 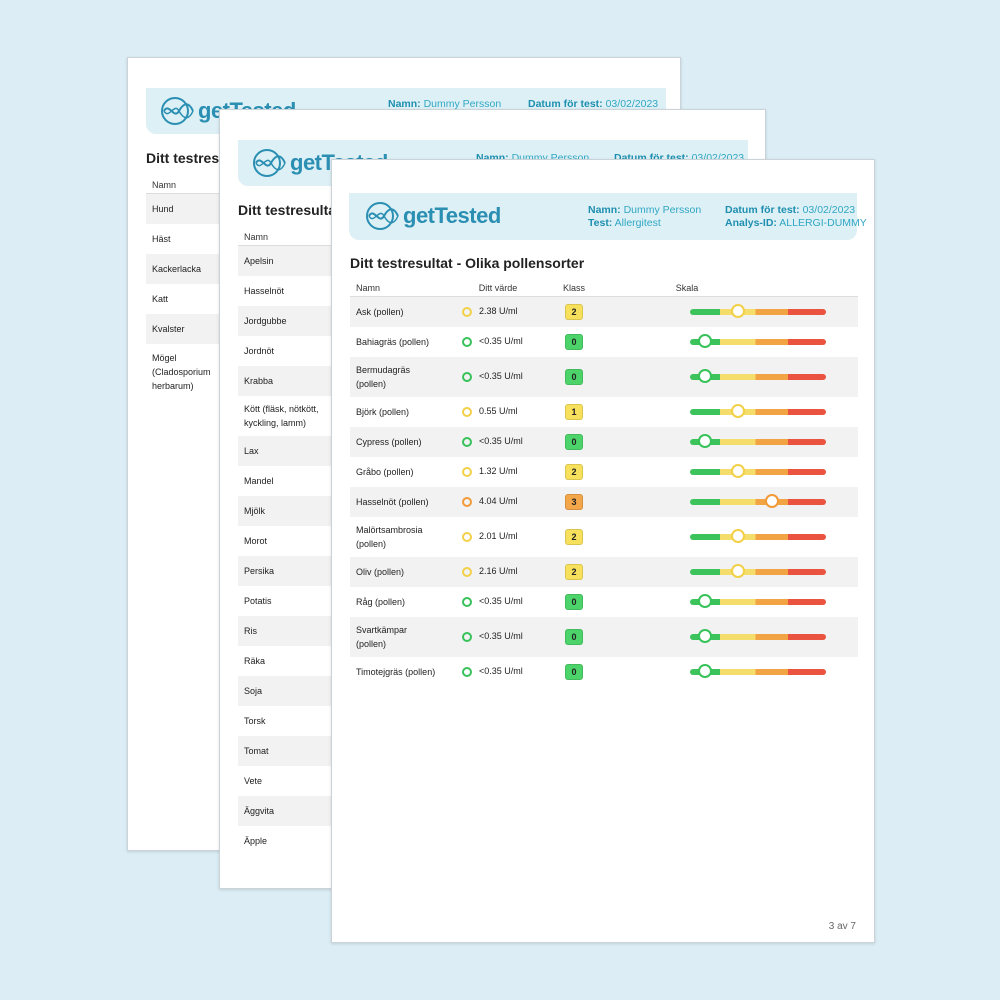 What do you see at coordinates (645, 210) in the screenshot?
I see `patient-name-field: Namn: Dummy Persson` at bounding box center [645, 210].